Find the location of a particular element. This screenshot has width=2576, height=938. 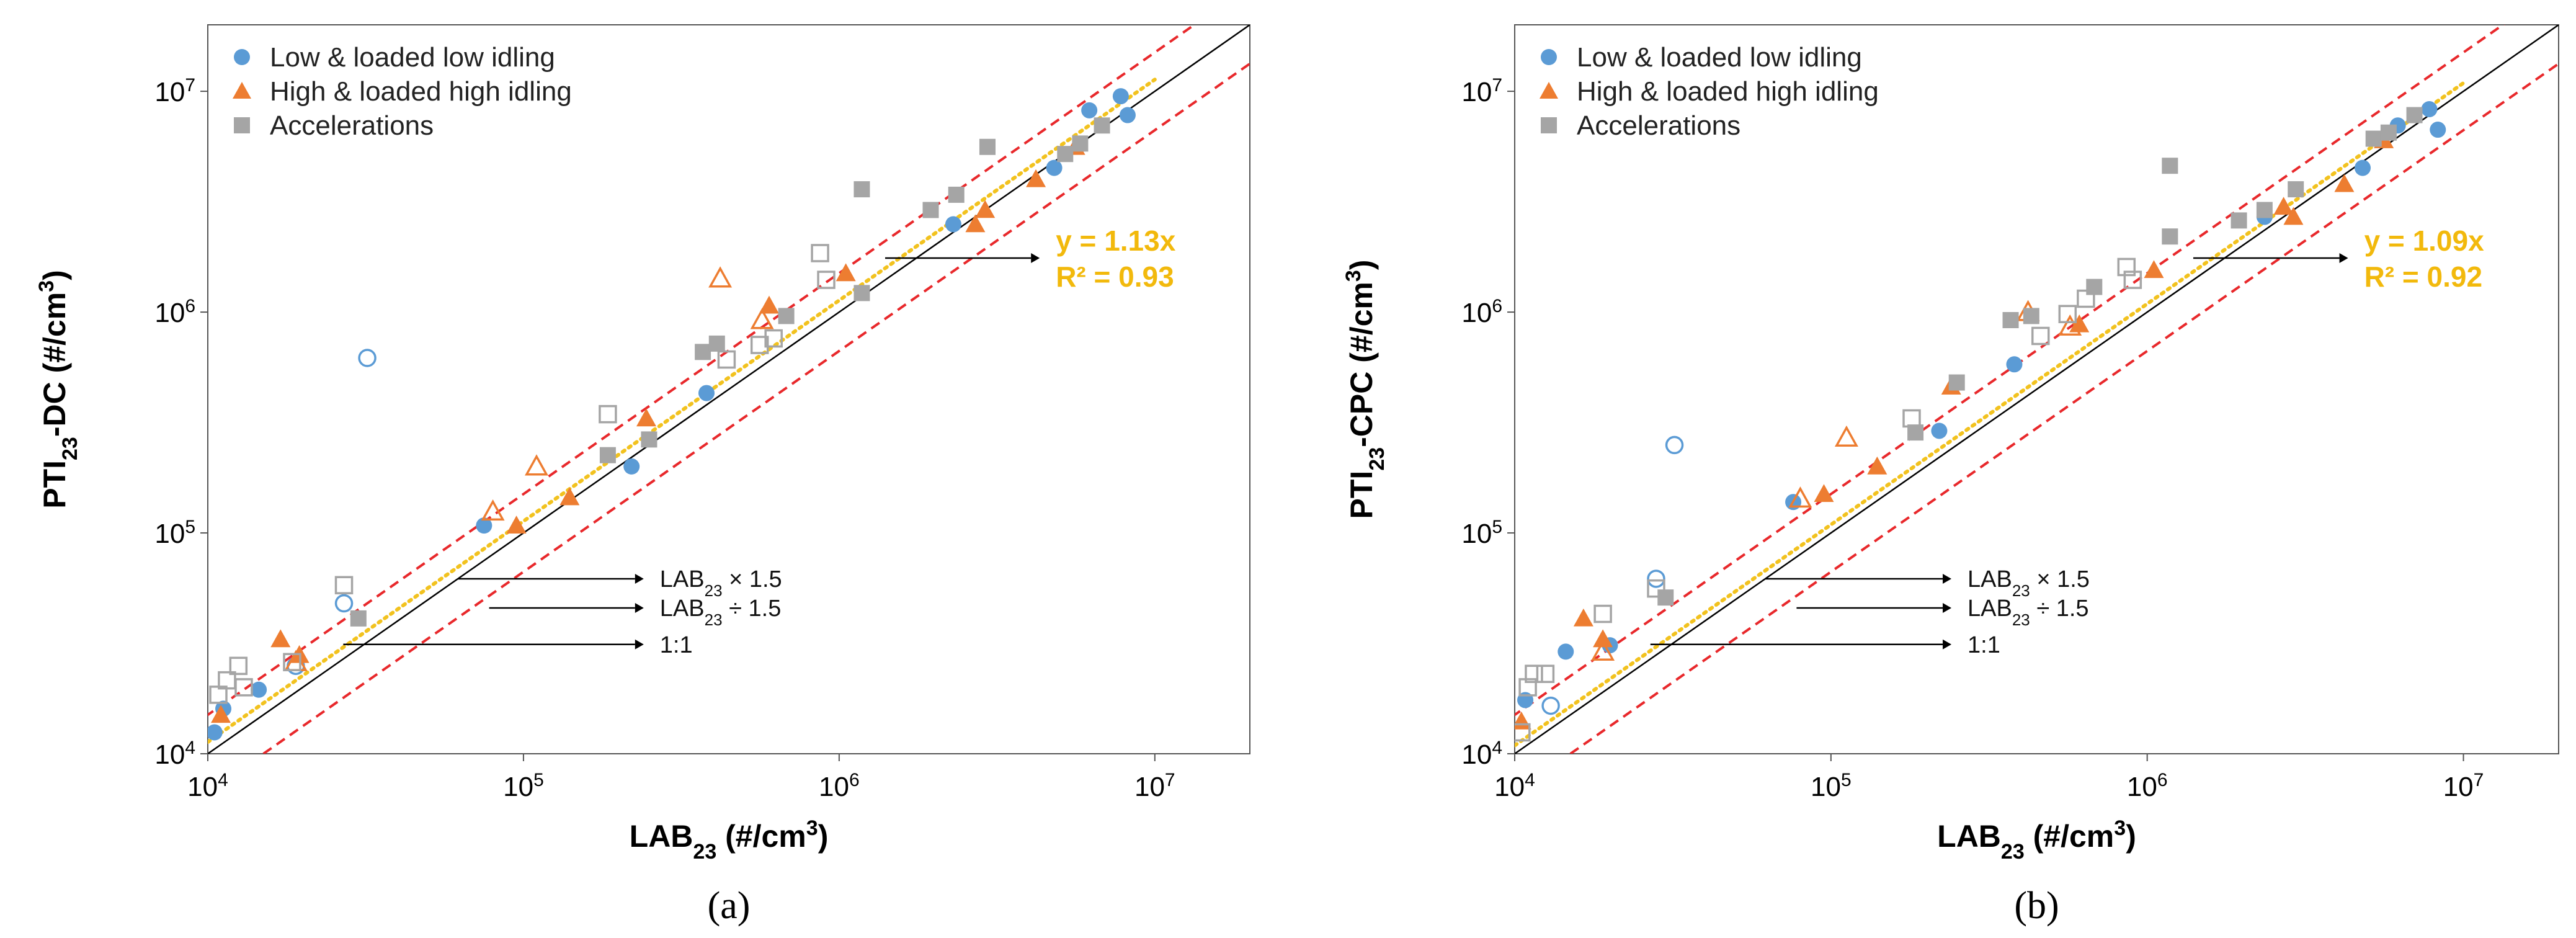

x-tick-label: 10⁵ is located at coordinates (1832, 786).